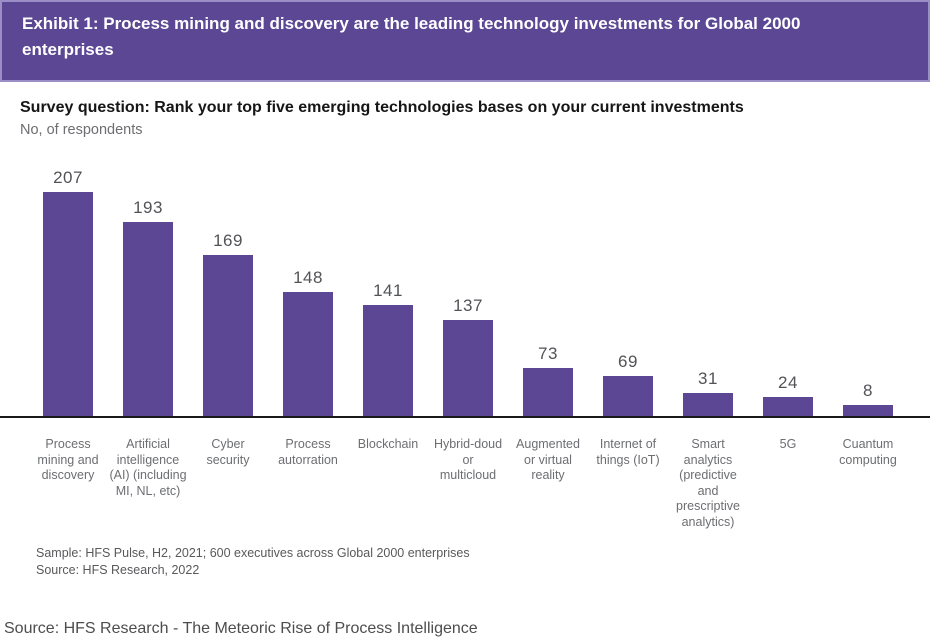 The image size is (930, 644). What do you see at coordinates (708, 392) in the screenshot?
I see `bar-column: 31` at bounding box center [708, 392].